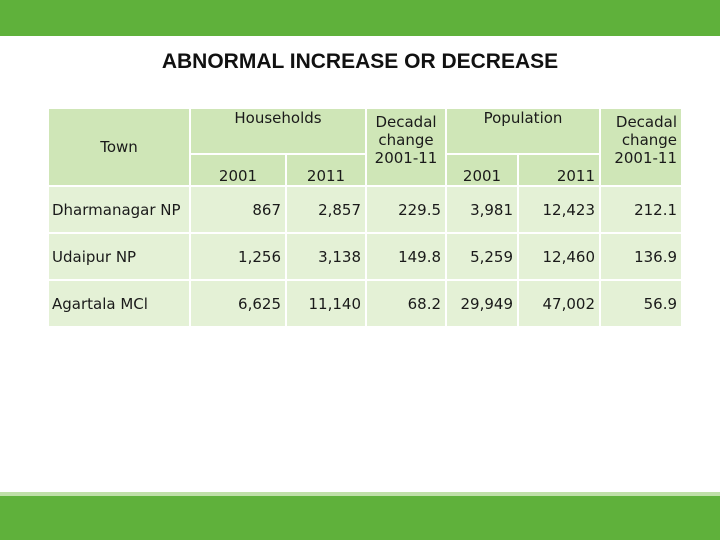 The width and height of the screenshot is (720, 540). I want to click on header-pop-2001: 2001, so click(482, 170).